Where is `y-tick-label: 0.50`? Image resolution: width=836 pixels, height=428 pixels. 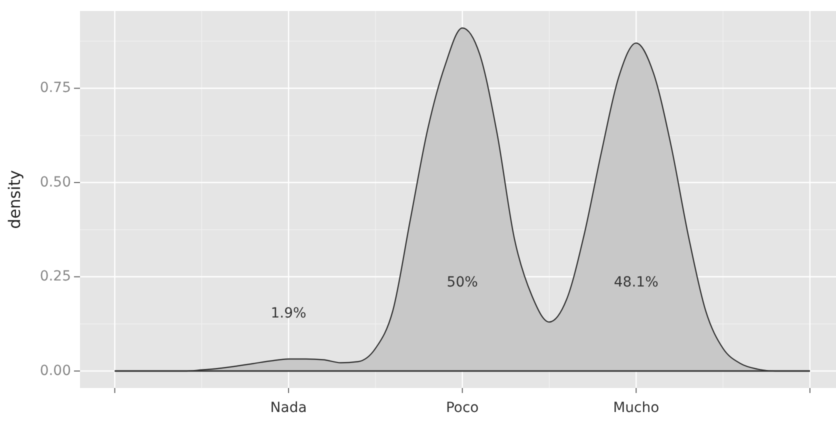 y-tick-label: 0.50 is located at coordinates (55, 182).